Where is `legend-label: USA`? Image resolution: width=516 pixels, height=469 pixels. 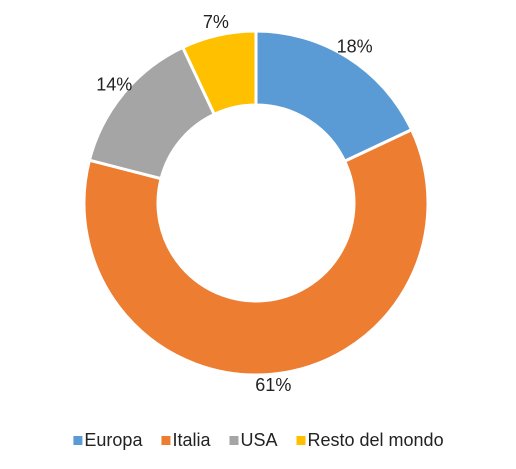
legend-label: USA is located at coordinates (258, 440).